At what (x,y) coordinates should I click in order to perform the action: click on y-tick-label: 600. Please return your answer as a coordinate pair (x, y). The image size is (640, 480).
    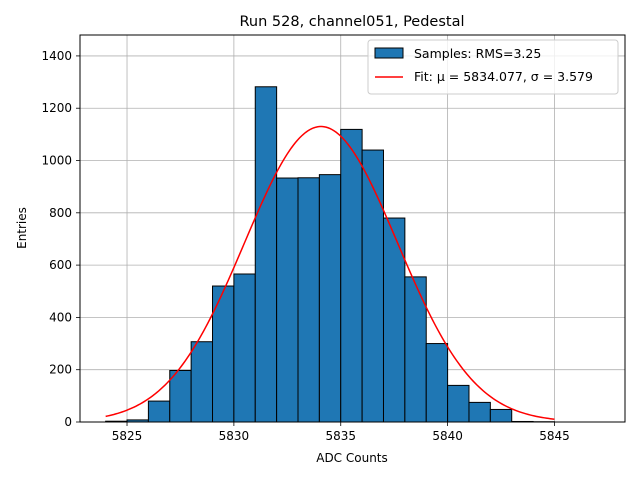
    Looking at the image, I should click on (60, 265).